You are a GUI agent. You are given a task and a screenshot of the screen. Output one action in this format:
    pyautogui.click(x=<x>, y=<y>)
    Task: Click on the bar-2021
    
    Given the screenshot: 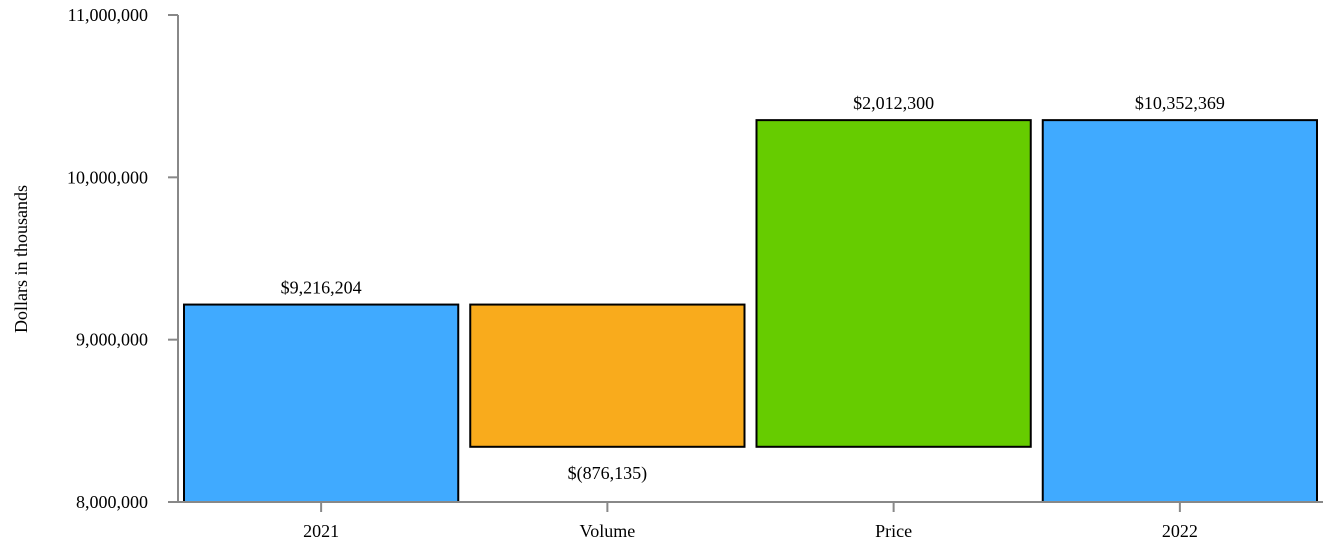 What is the action you would take?
    pyautogui.click(x=321, y=403)
    